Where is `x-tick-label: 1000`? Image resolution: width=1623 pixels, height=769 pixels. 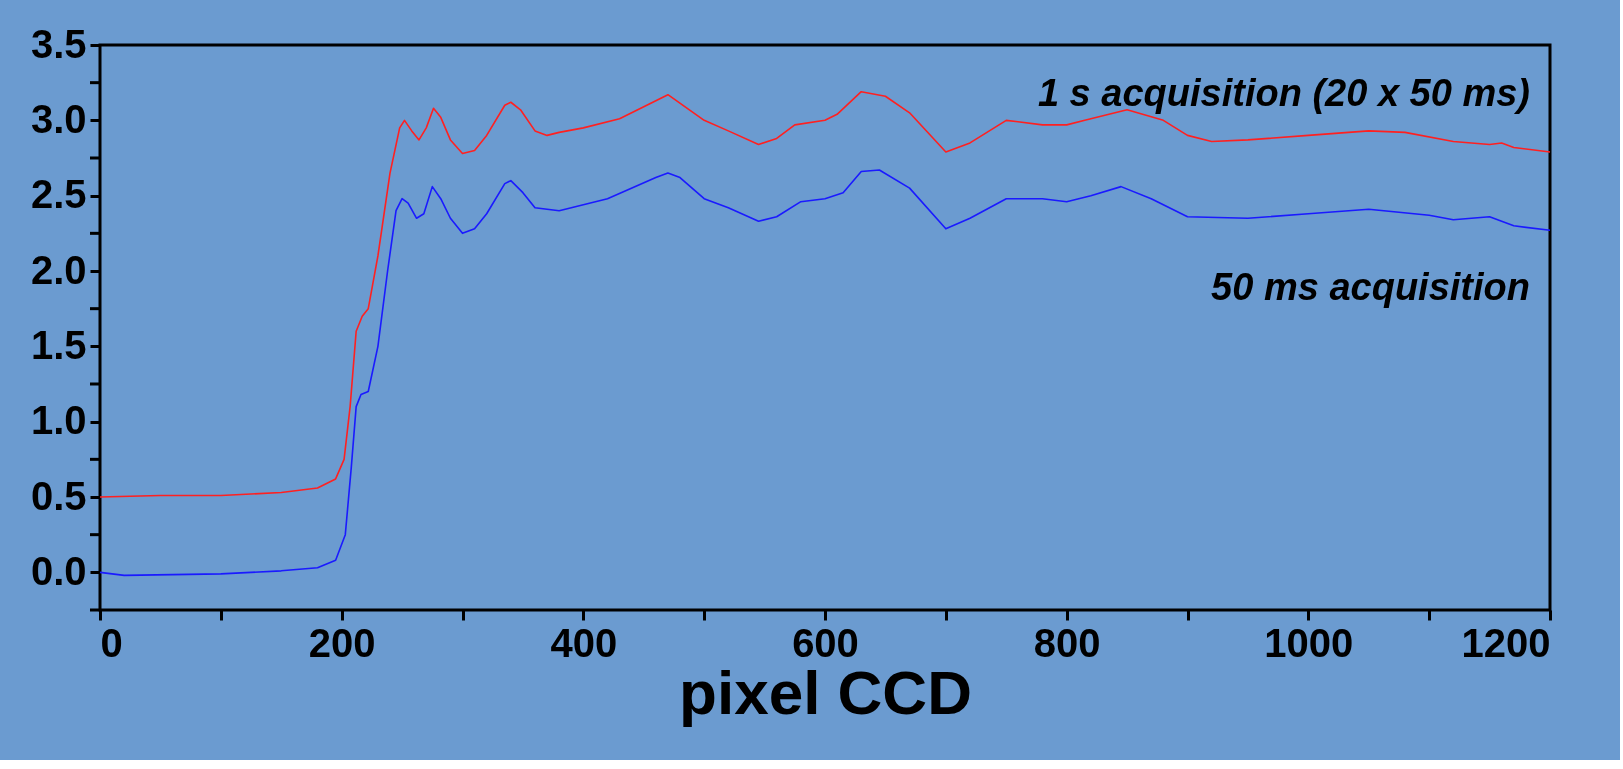 x-tick-label: 1000 is located at coordinates (1309, 642).